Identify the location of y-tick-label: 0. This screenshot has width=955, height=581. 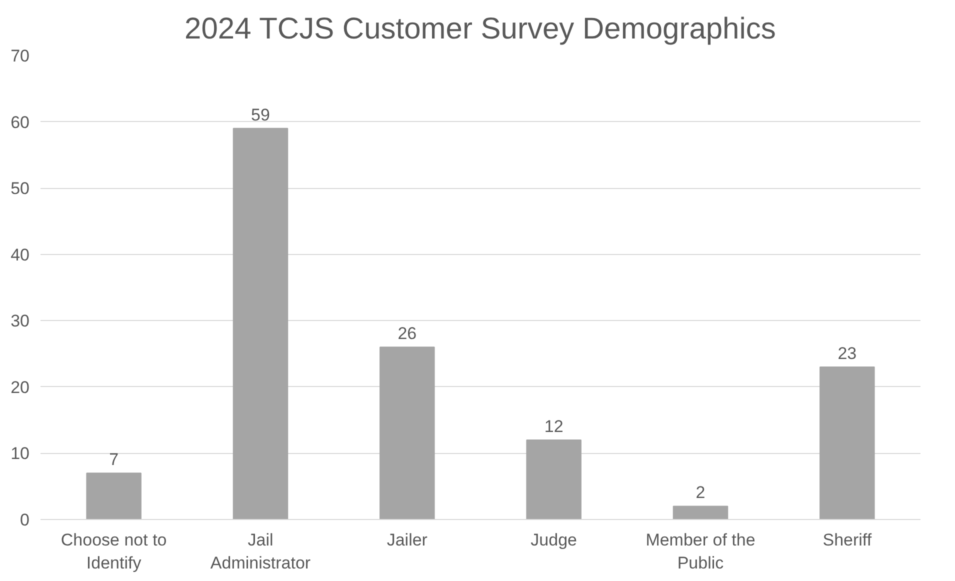
(25, 520).